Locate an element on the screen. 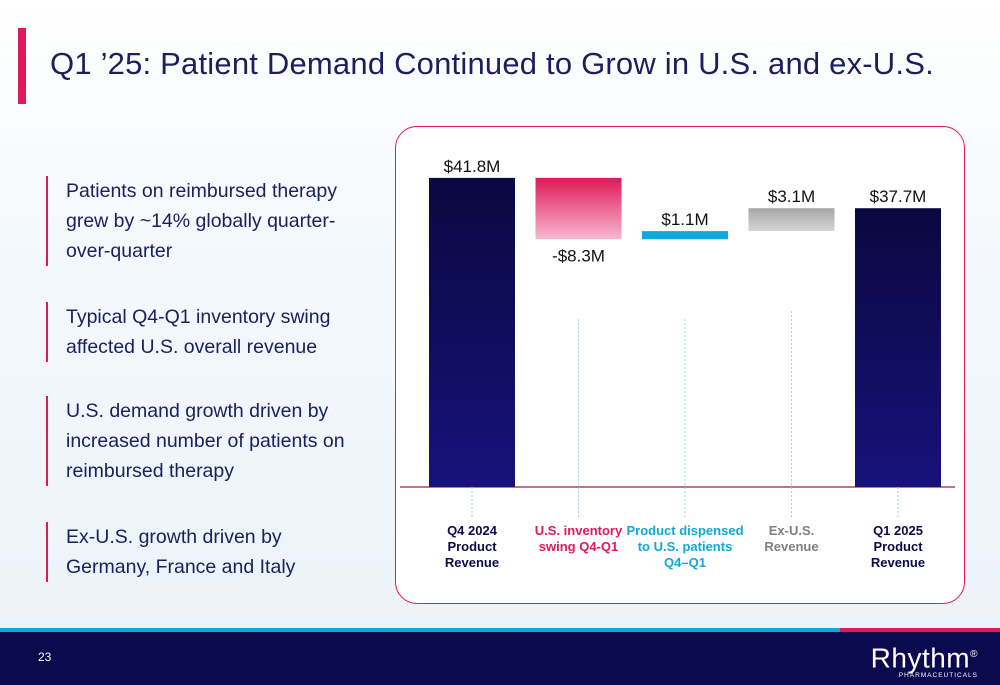  category-label-3: Ex-U.S. is located at coordinates (792, 530).